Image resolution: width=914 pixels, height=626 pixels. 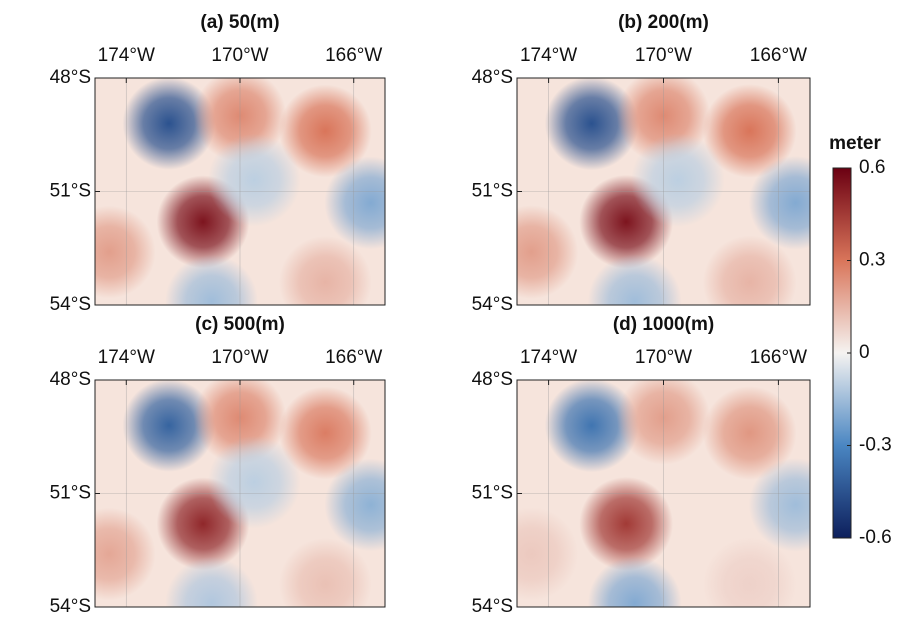 What do you see at coordinates (864, 352) in the screenshot?
I see `colorbar-tick-label: 0` at bounding box center [864, 352].